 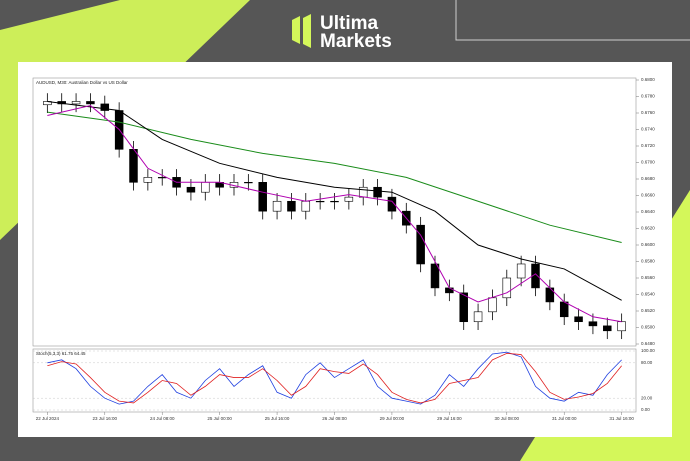 What do you see at coordinates (105, 418) in the screenshot?
I see `x-tick-label: 23 Jul 16:00` at bounding box center [105, 418].